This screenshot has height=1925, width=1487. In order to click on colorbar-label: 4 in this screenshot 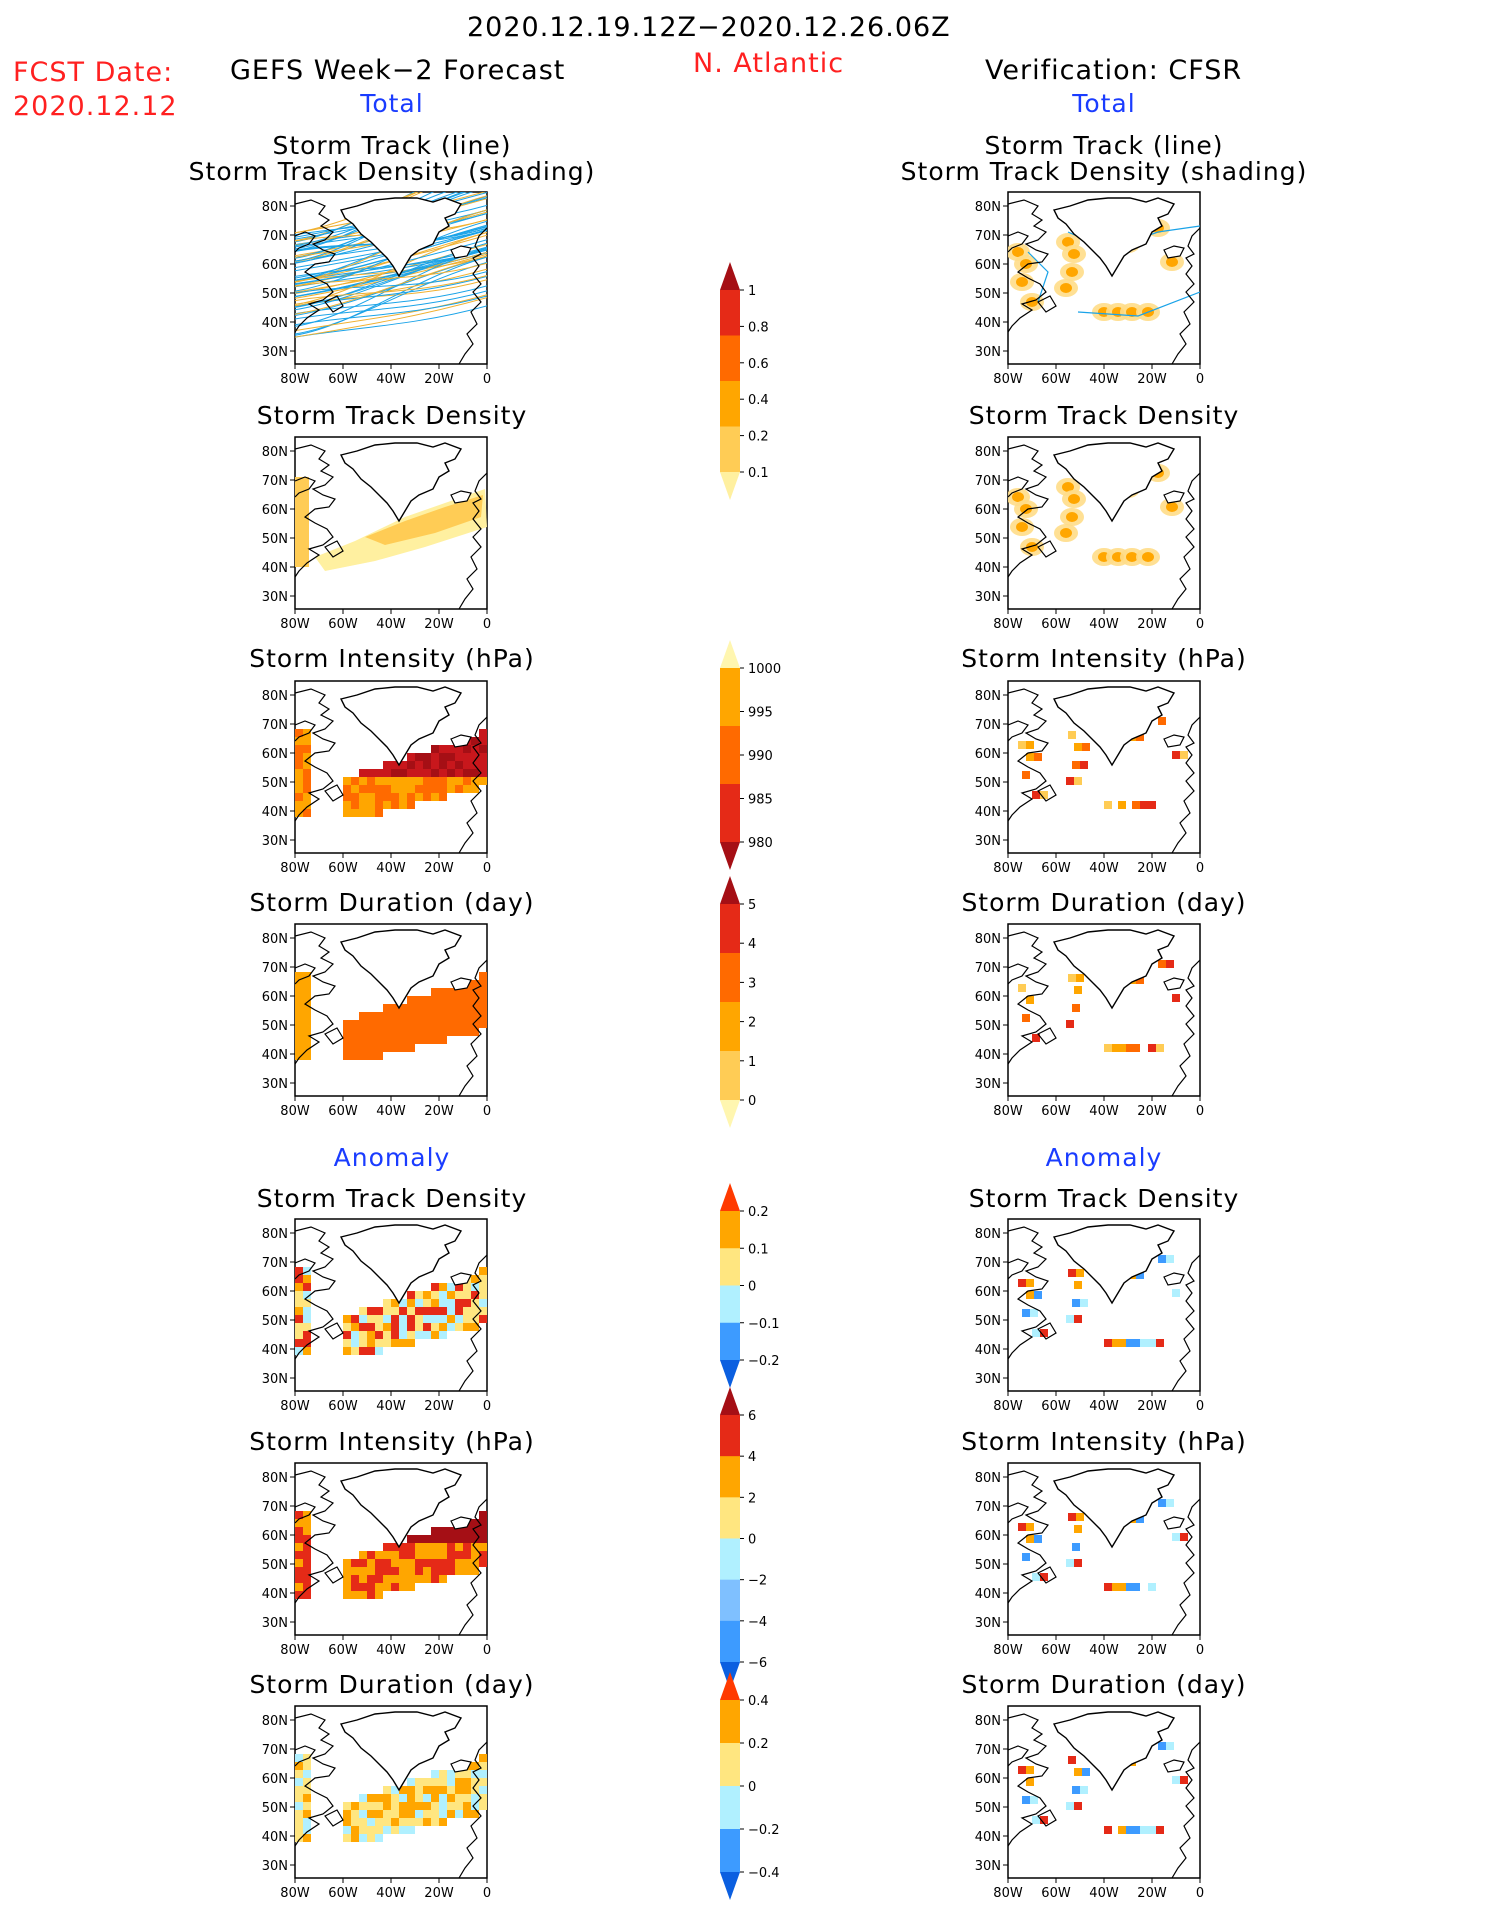, I will do `click(752, 1457)`.